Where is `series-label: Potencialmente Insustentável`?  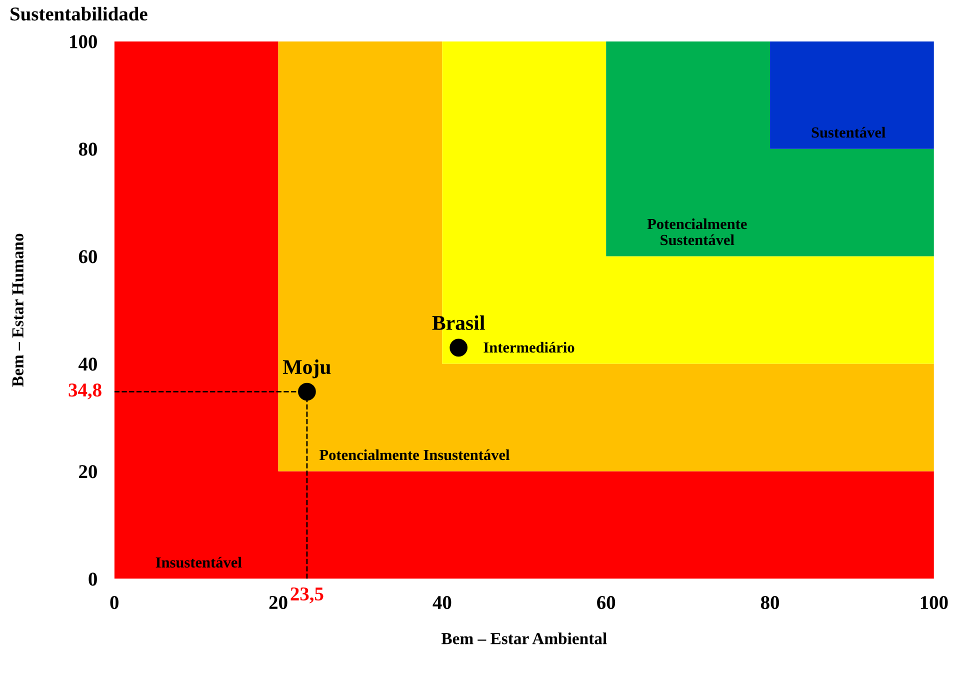 series-label: Potencialmente Insustentável is located at coordinates (415, 454).